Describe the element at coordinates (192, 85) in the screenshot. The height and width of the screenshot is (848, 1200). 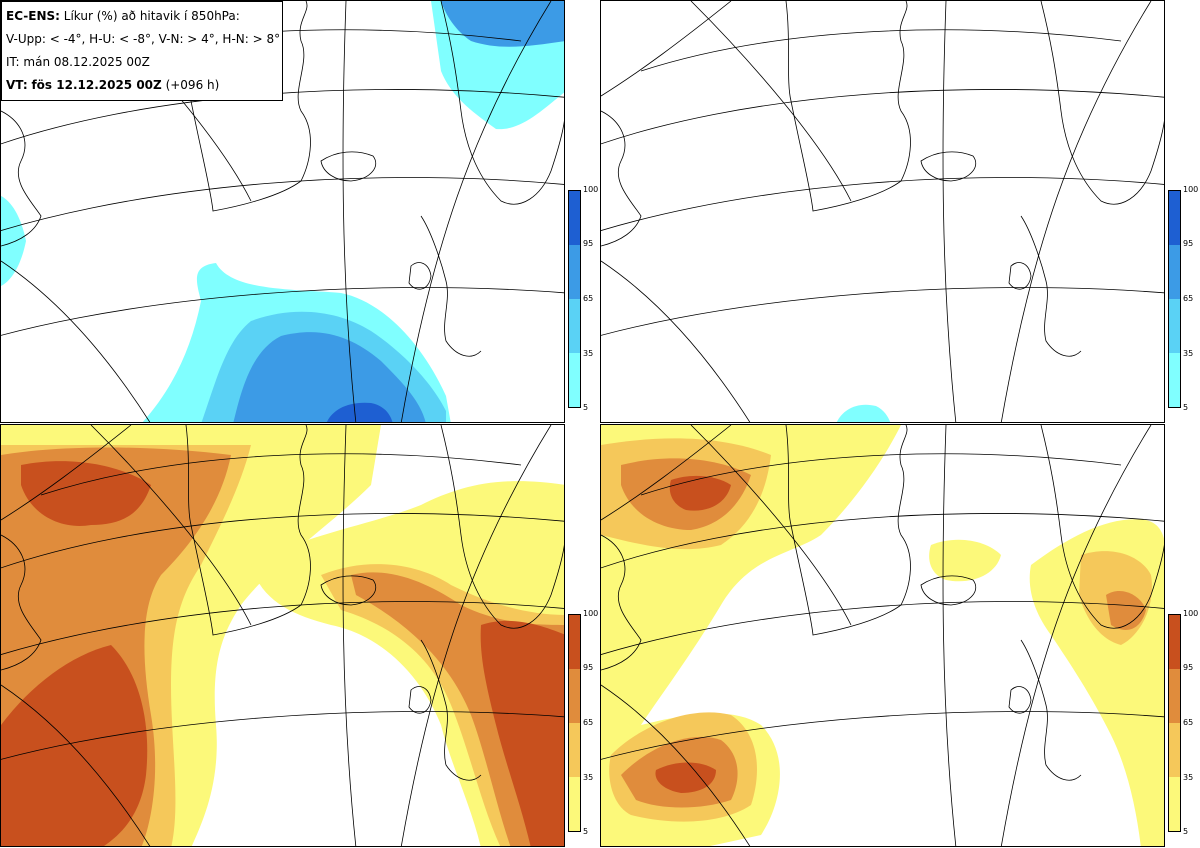
I see `lead-time: (+096 h)` at that location.